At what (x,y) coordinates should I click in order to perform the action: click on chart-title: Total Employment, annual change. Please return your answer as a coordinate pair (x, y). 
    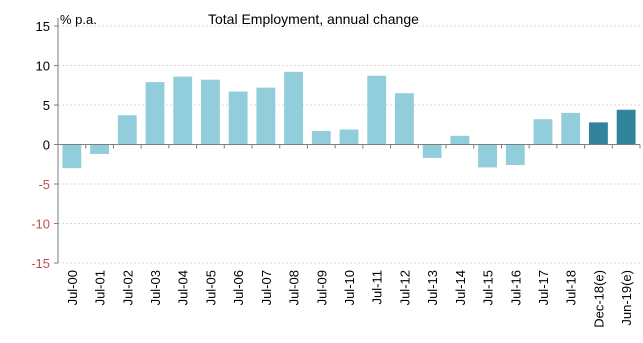
    Looking at the image, I should click on (313, 19).